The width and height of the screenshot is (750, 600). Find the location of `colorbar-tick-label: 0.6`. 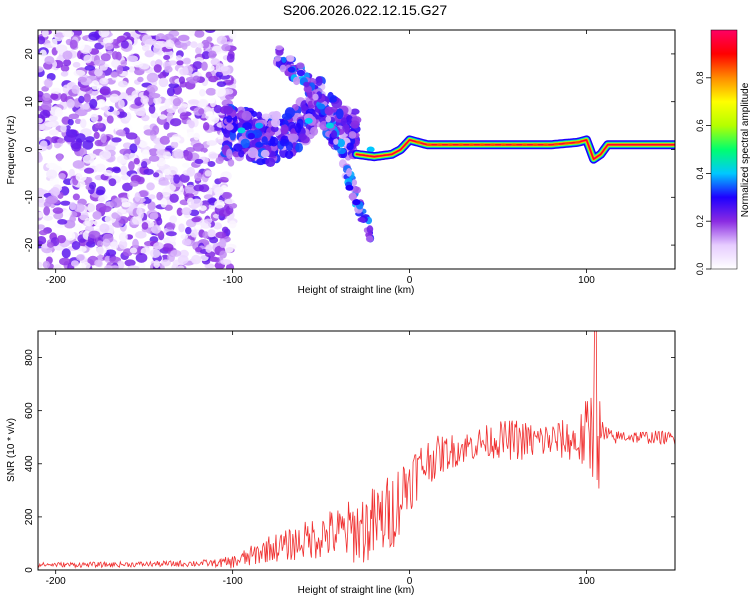

colorbar-tick-label: 0.6 is located at coordinates (700, 125).